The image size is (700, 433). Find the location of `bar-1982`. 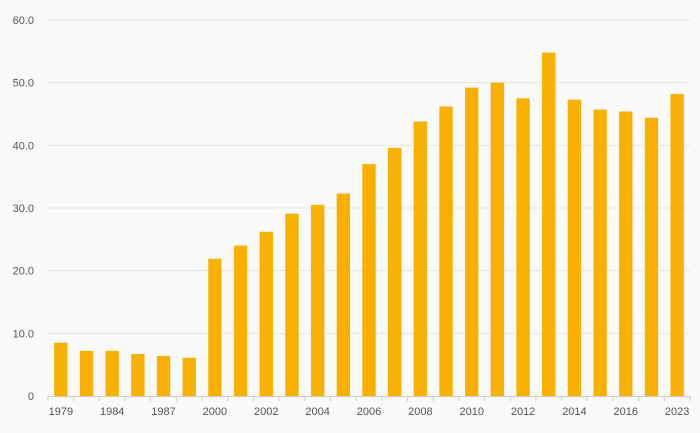

bar-1982 is located at coordinates (86, 373).